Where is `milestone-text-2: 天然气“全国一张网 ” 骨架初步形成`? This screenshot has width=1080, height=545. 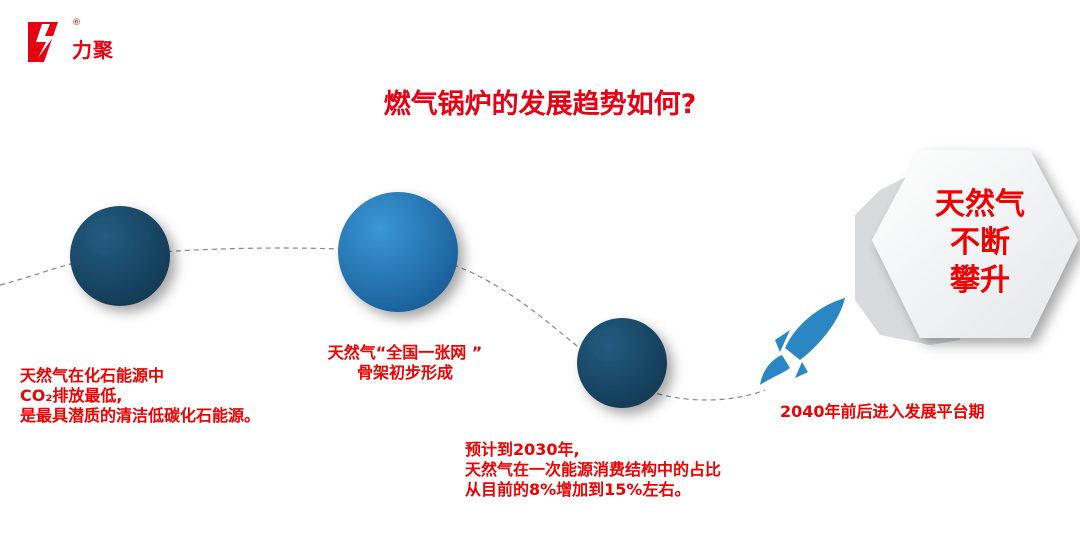
milestone-text-2: 天然气“全国一张网 ” 骨架初步形成 is located at coordinates (405, 363).